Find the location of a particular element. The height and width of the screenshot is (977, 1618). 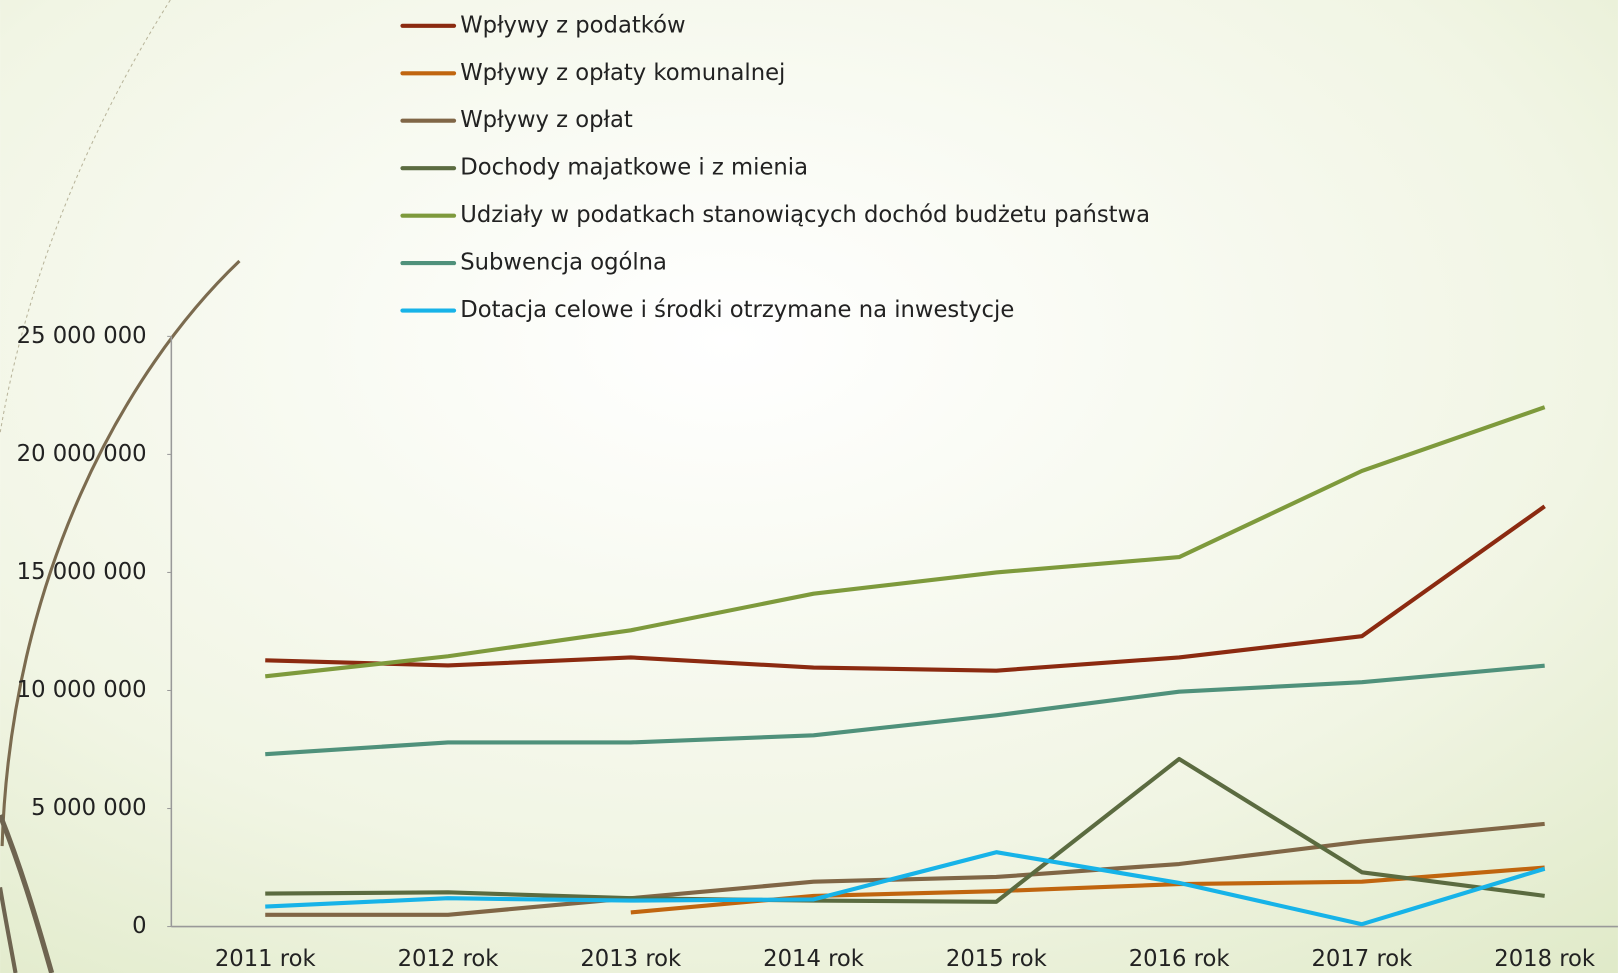

x-tick-label: 2011 rok is located at coordinates (266, 959).